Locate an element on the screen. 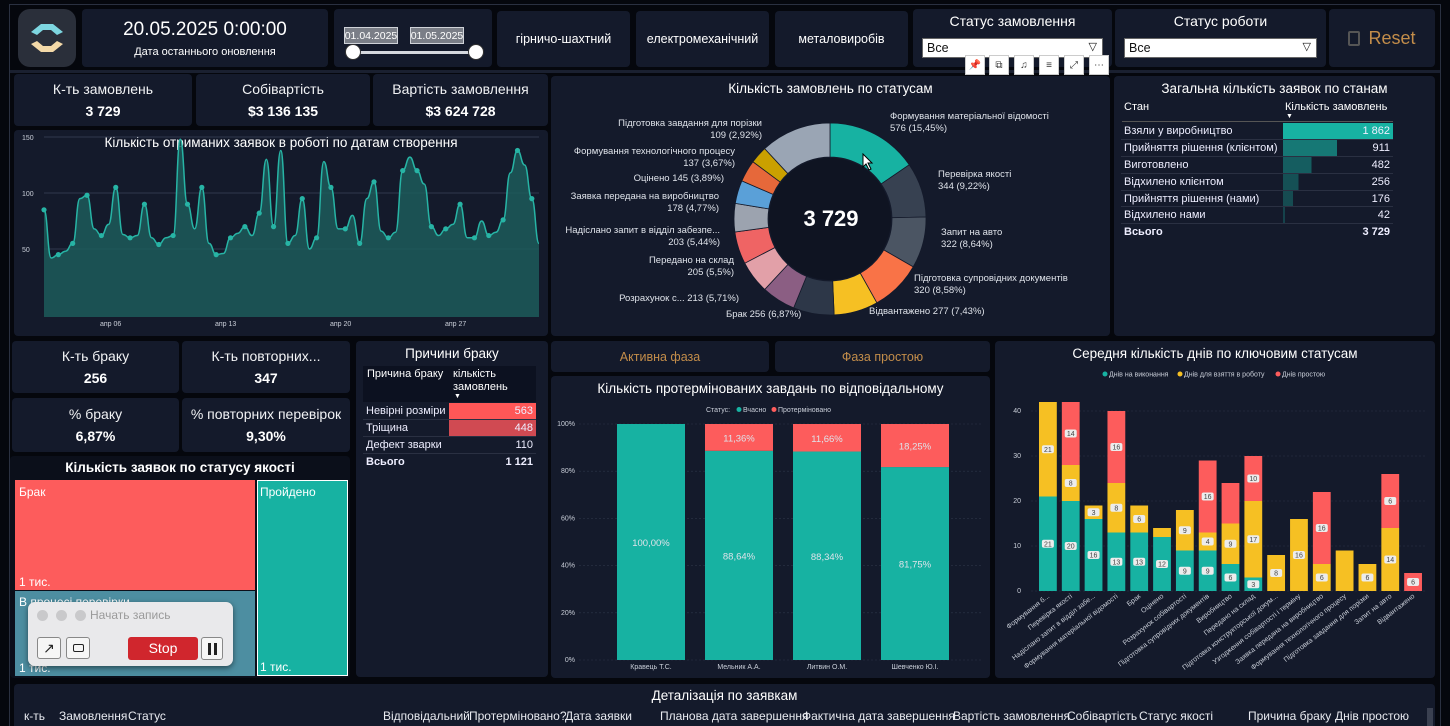  date-to-input: 01.05.2025 is located at coordinates (437, 35).